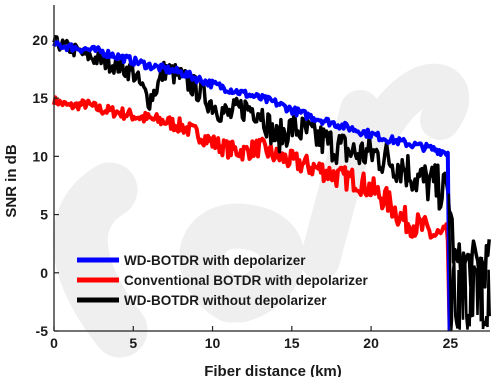 The height and width of the screenshot is (377, 492). Describe the element at coordinates (273, 370) in the screenshot. I see `x-axis-title: Fiber distance (km)` at that location.